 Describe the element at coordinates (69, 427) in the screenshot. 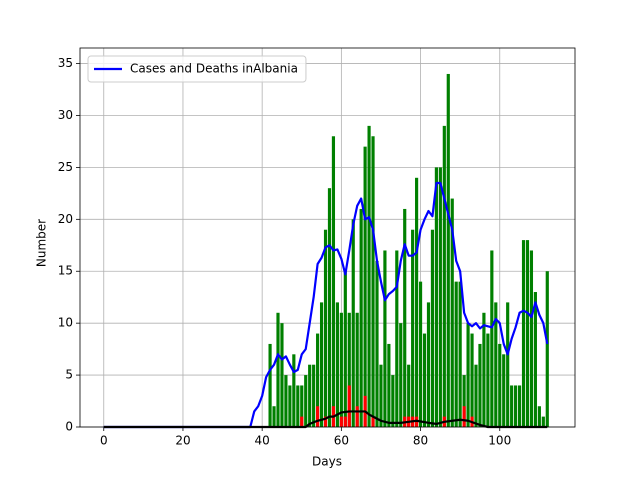

I see `y-tick-label: 0` at that location.